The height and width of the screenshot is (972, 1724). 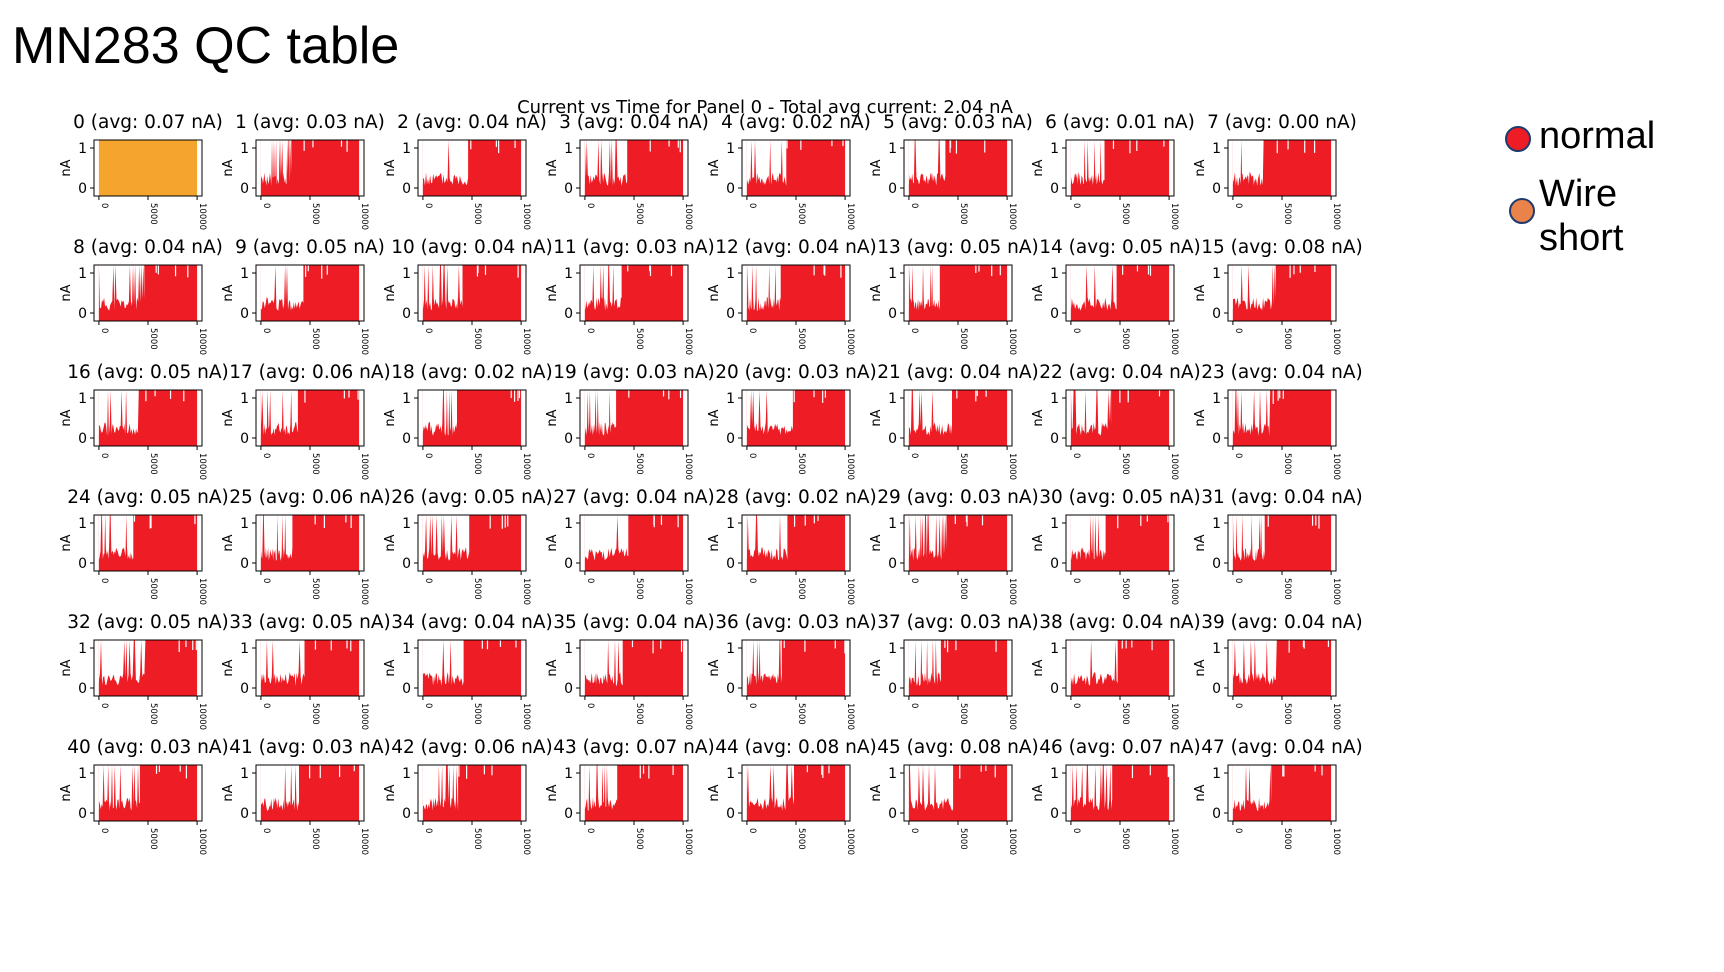 I want to click on channel-title: 5 (avg: 0.03 nA), so click(x=958, y=122).